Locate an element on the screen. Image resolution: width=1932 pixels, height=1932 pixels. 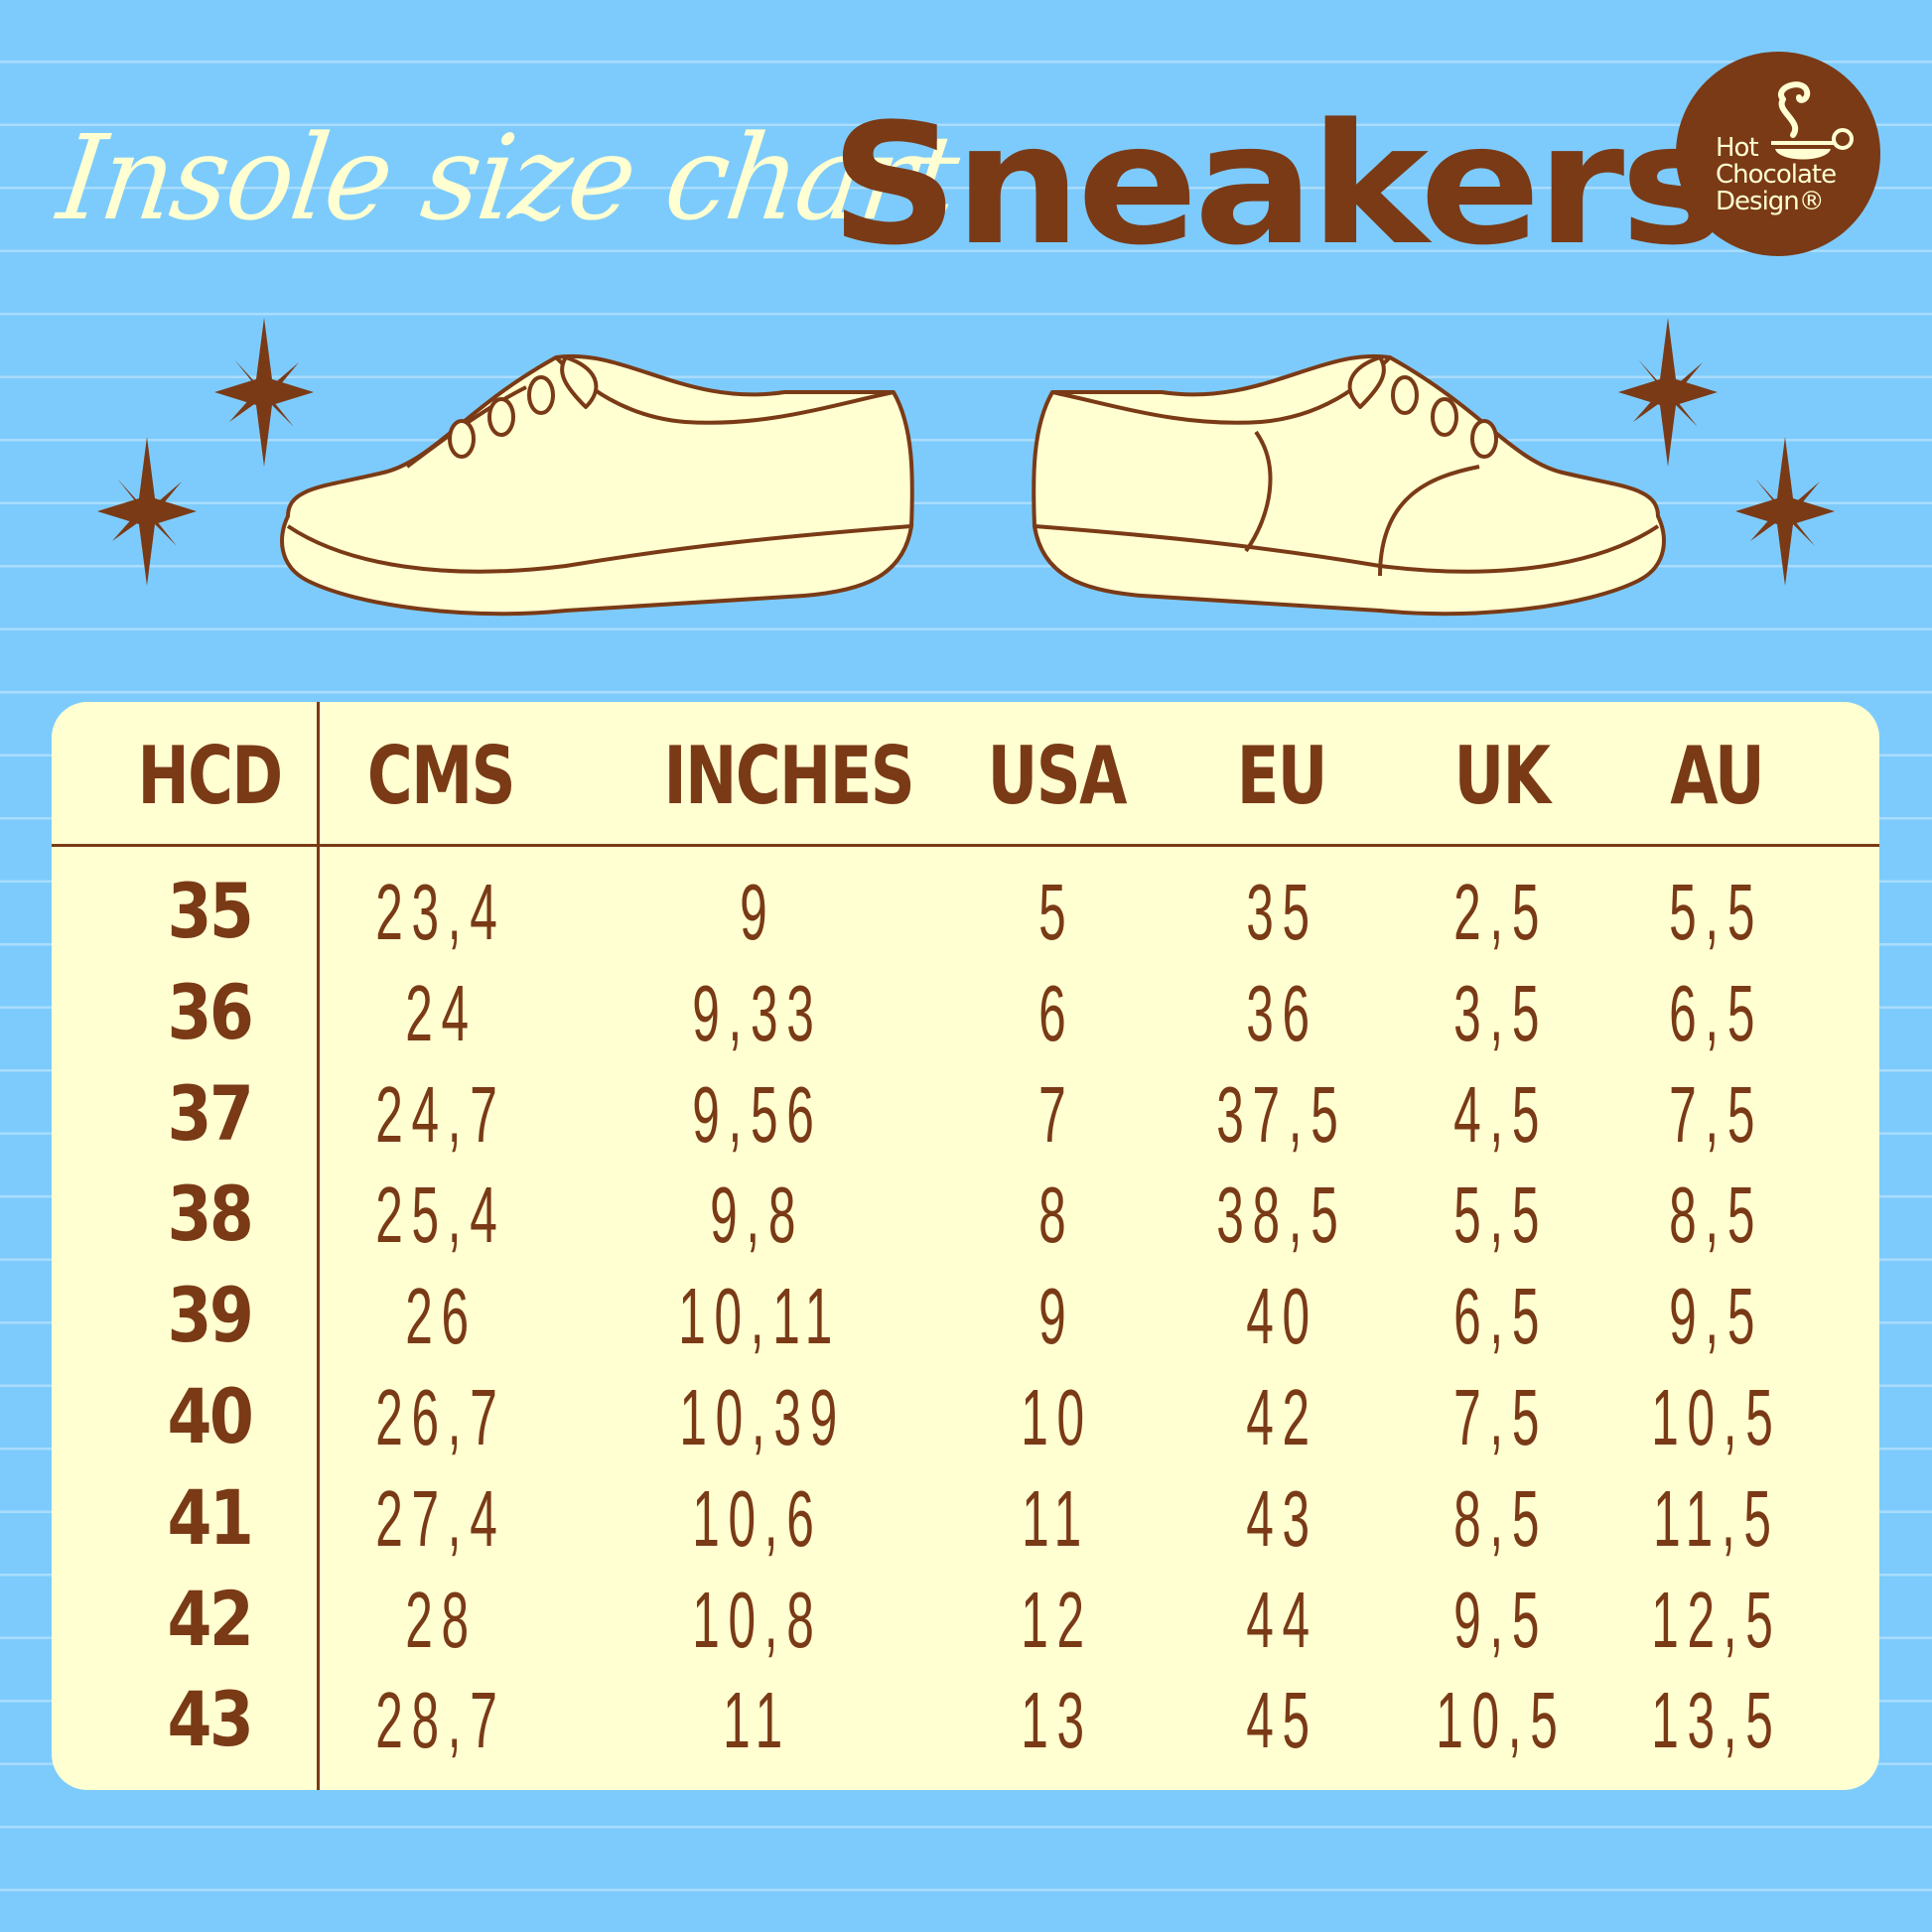
table-cell-usa: 8 is located at coordinates (1056, 1215).